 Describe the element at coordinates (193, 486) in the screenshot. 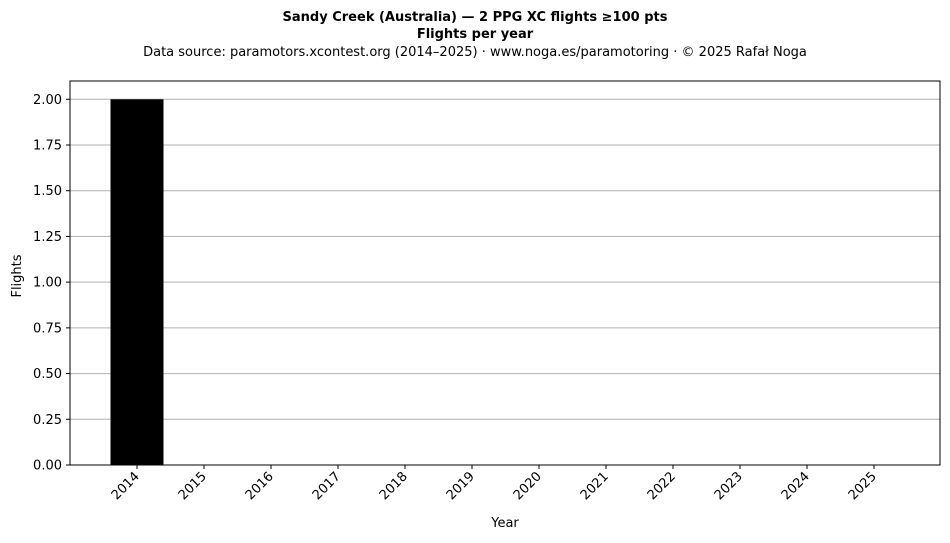

I see `x-tick-label-2015: 2015` at that location.